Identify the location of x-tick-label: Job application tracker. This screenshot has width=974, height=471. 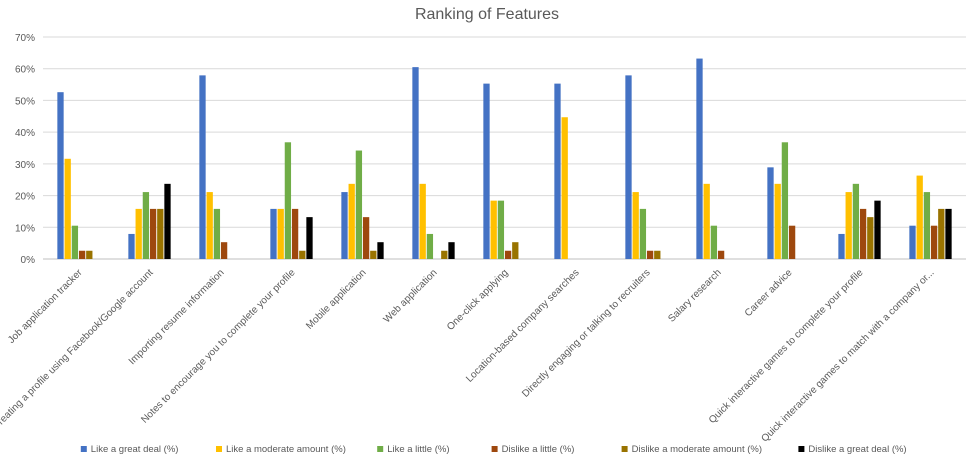
(45, 306).